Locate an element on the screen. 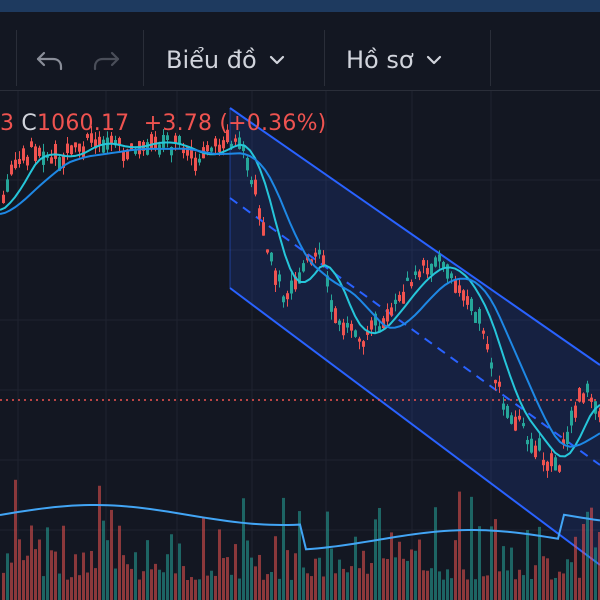  undo-button is located at coordinates (50, 60).